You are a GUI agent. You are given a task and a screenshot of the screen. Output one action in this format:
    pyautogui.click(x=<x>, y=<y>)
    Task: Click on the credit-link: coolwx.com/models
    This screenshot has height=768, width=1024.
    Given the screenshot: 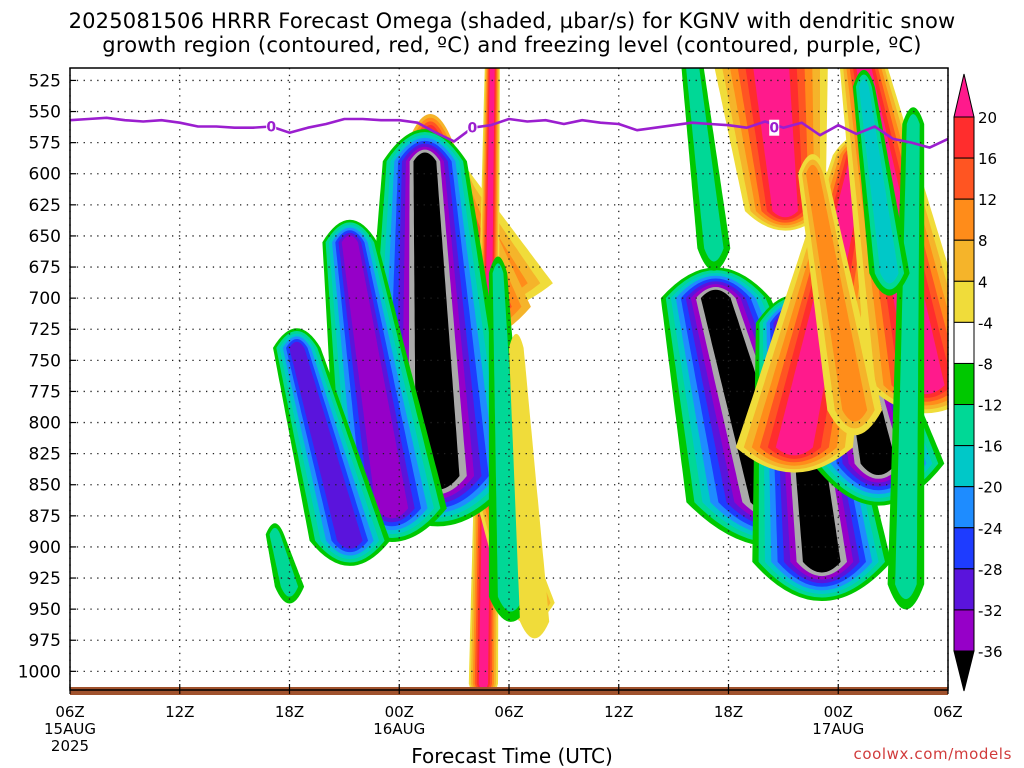 What is the action you would take?
    pyautogui.click(x=932, y=754)
    